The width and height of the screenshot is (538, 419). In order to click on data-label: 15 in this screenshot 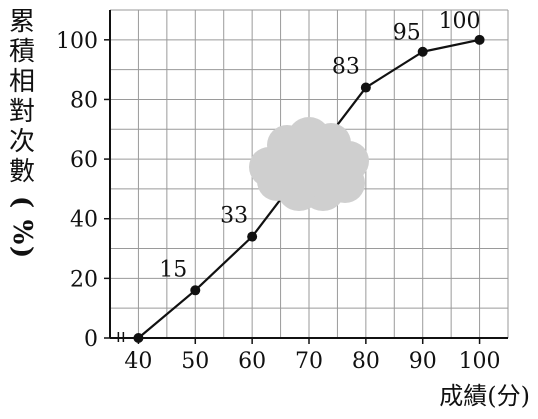, I will do `click(173, 269)`.